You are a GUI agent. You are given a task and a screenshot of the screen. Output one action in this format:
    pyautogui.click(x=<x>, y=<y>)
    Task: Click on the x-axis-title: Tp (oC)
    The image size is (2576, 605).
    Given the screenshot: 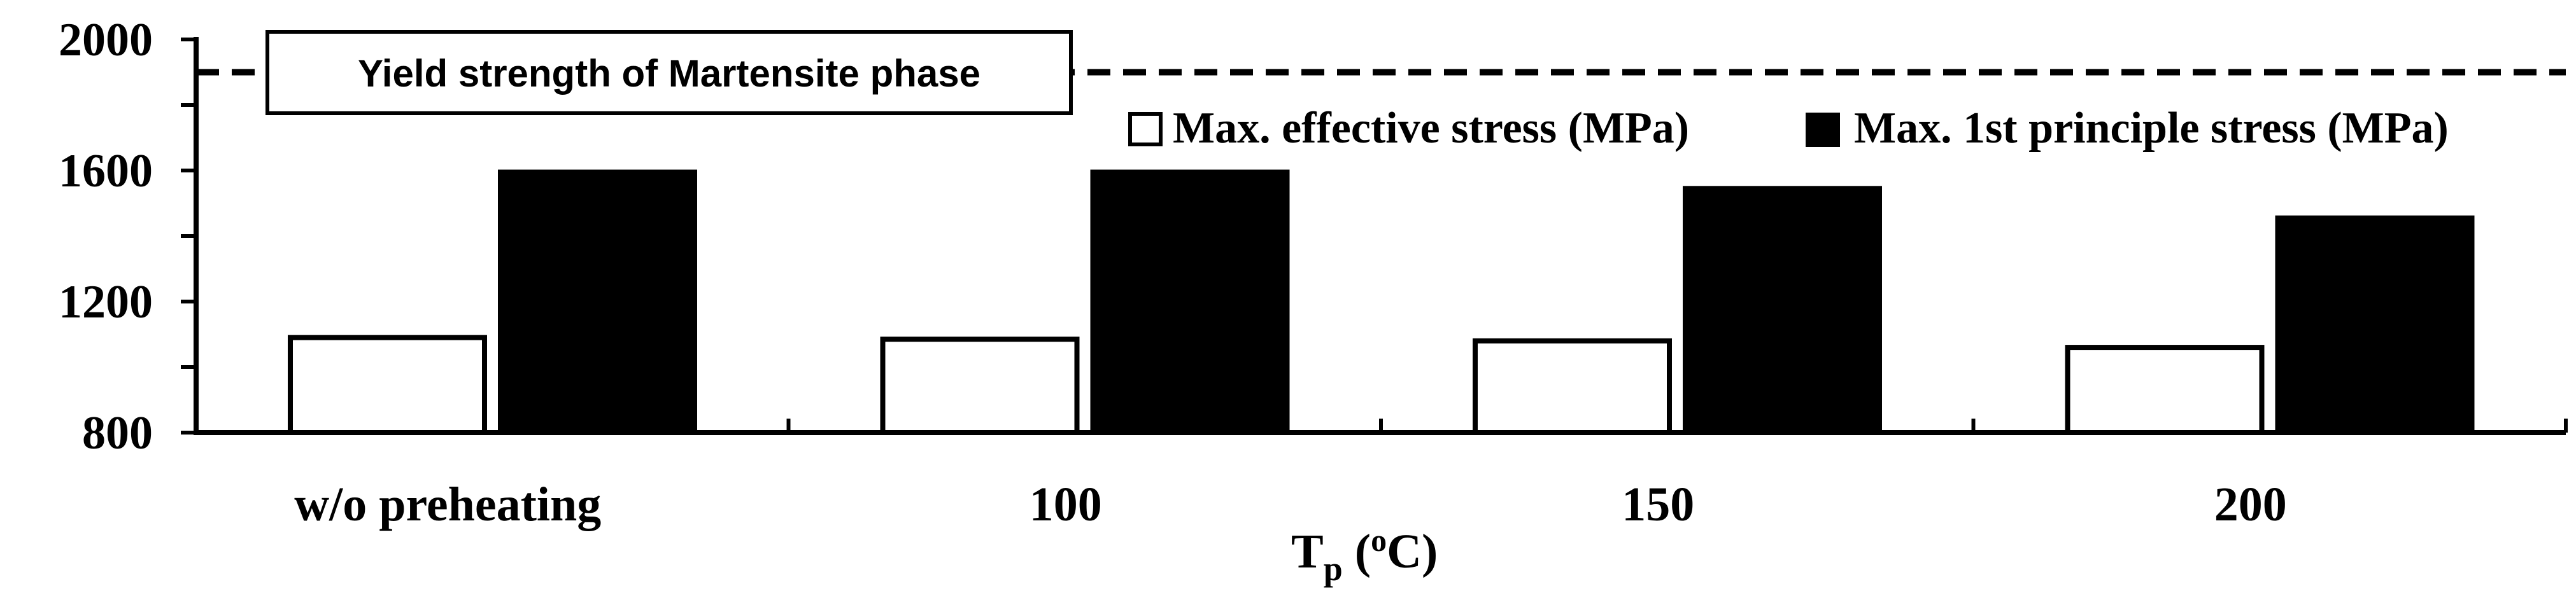 What is the action you would take?
    pyautogui.click(x=1364, y=555)
    